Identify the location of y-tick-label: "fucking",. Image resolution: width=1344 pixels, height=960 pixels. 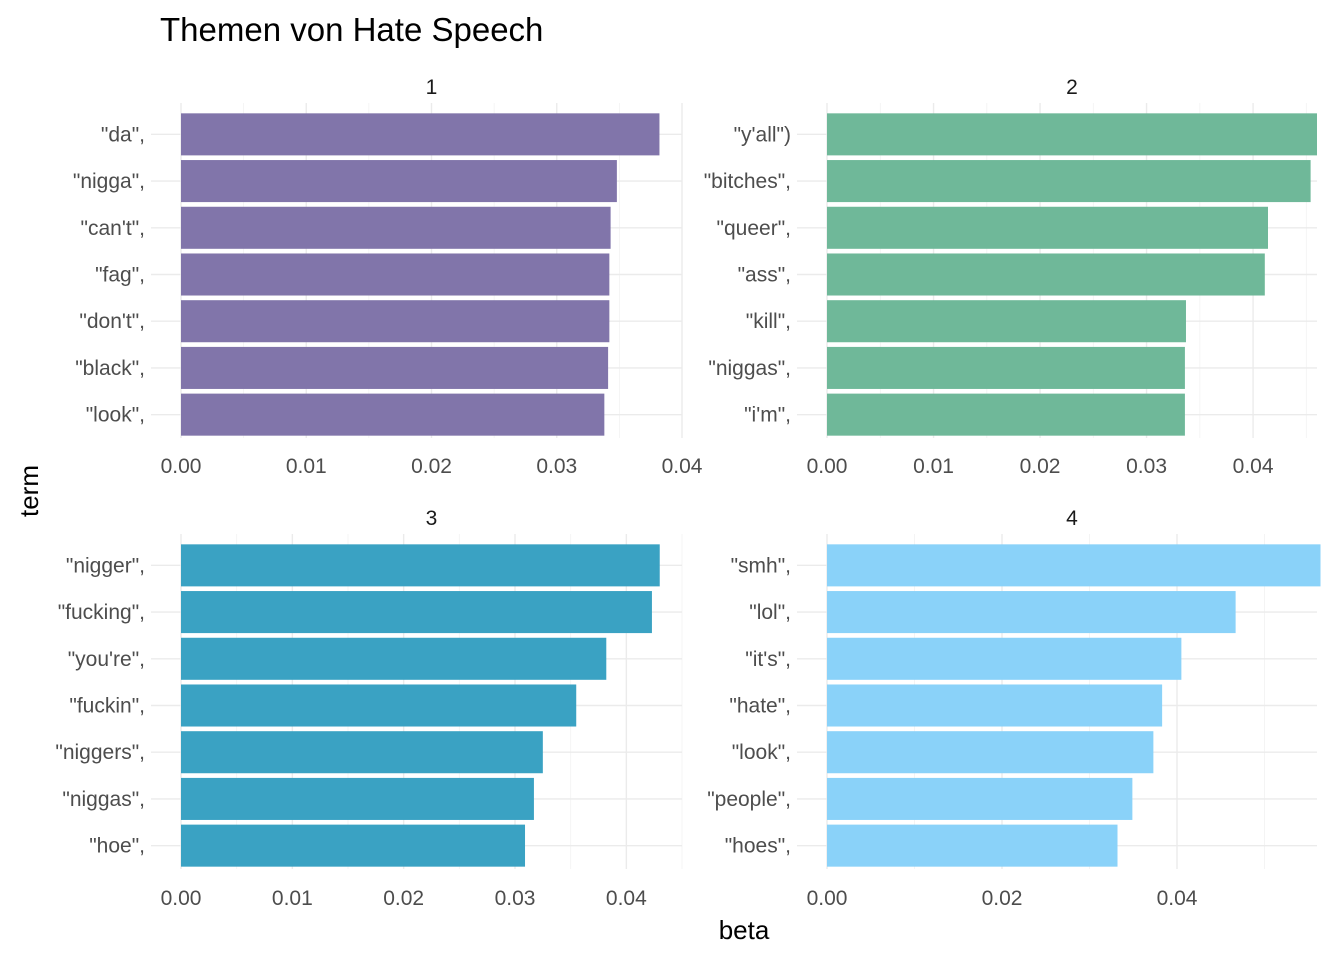
(101, 612).